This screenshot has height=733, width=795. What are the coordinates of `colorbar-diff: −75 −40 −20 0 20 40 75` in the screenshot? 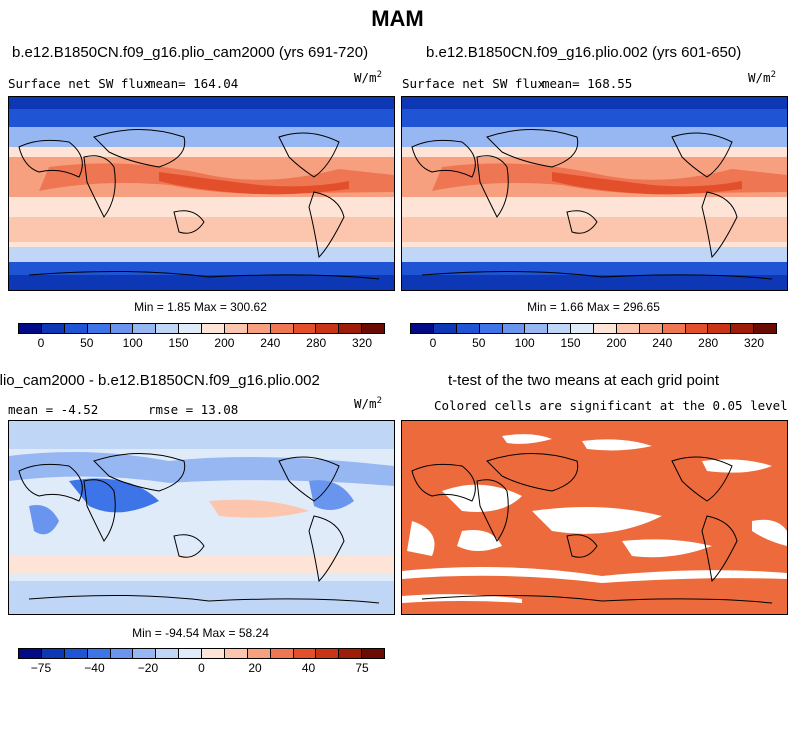 It's located at (201, 661).